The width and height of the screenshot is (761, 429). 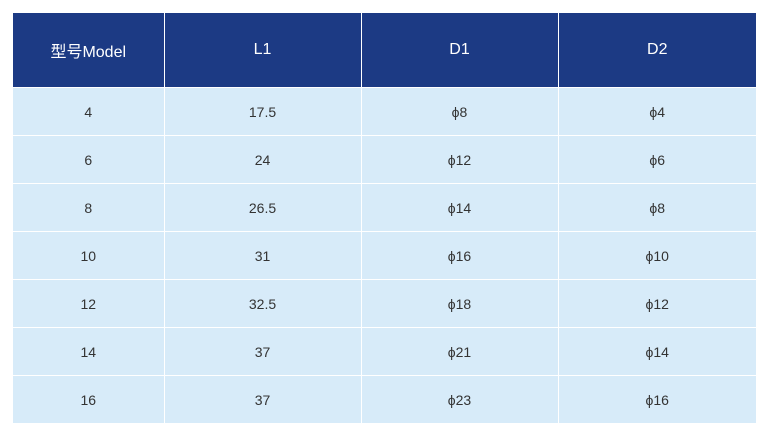 I want to click on table-row: 16 37 ϕ23 ϕ16, so click(x=384, y=399).